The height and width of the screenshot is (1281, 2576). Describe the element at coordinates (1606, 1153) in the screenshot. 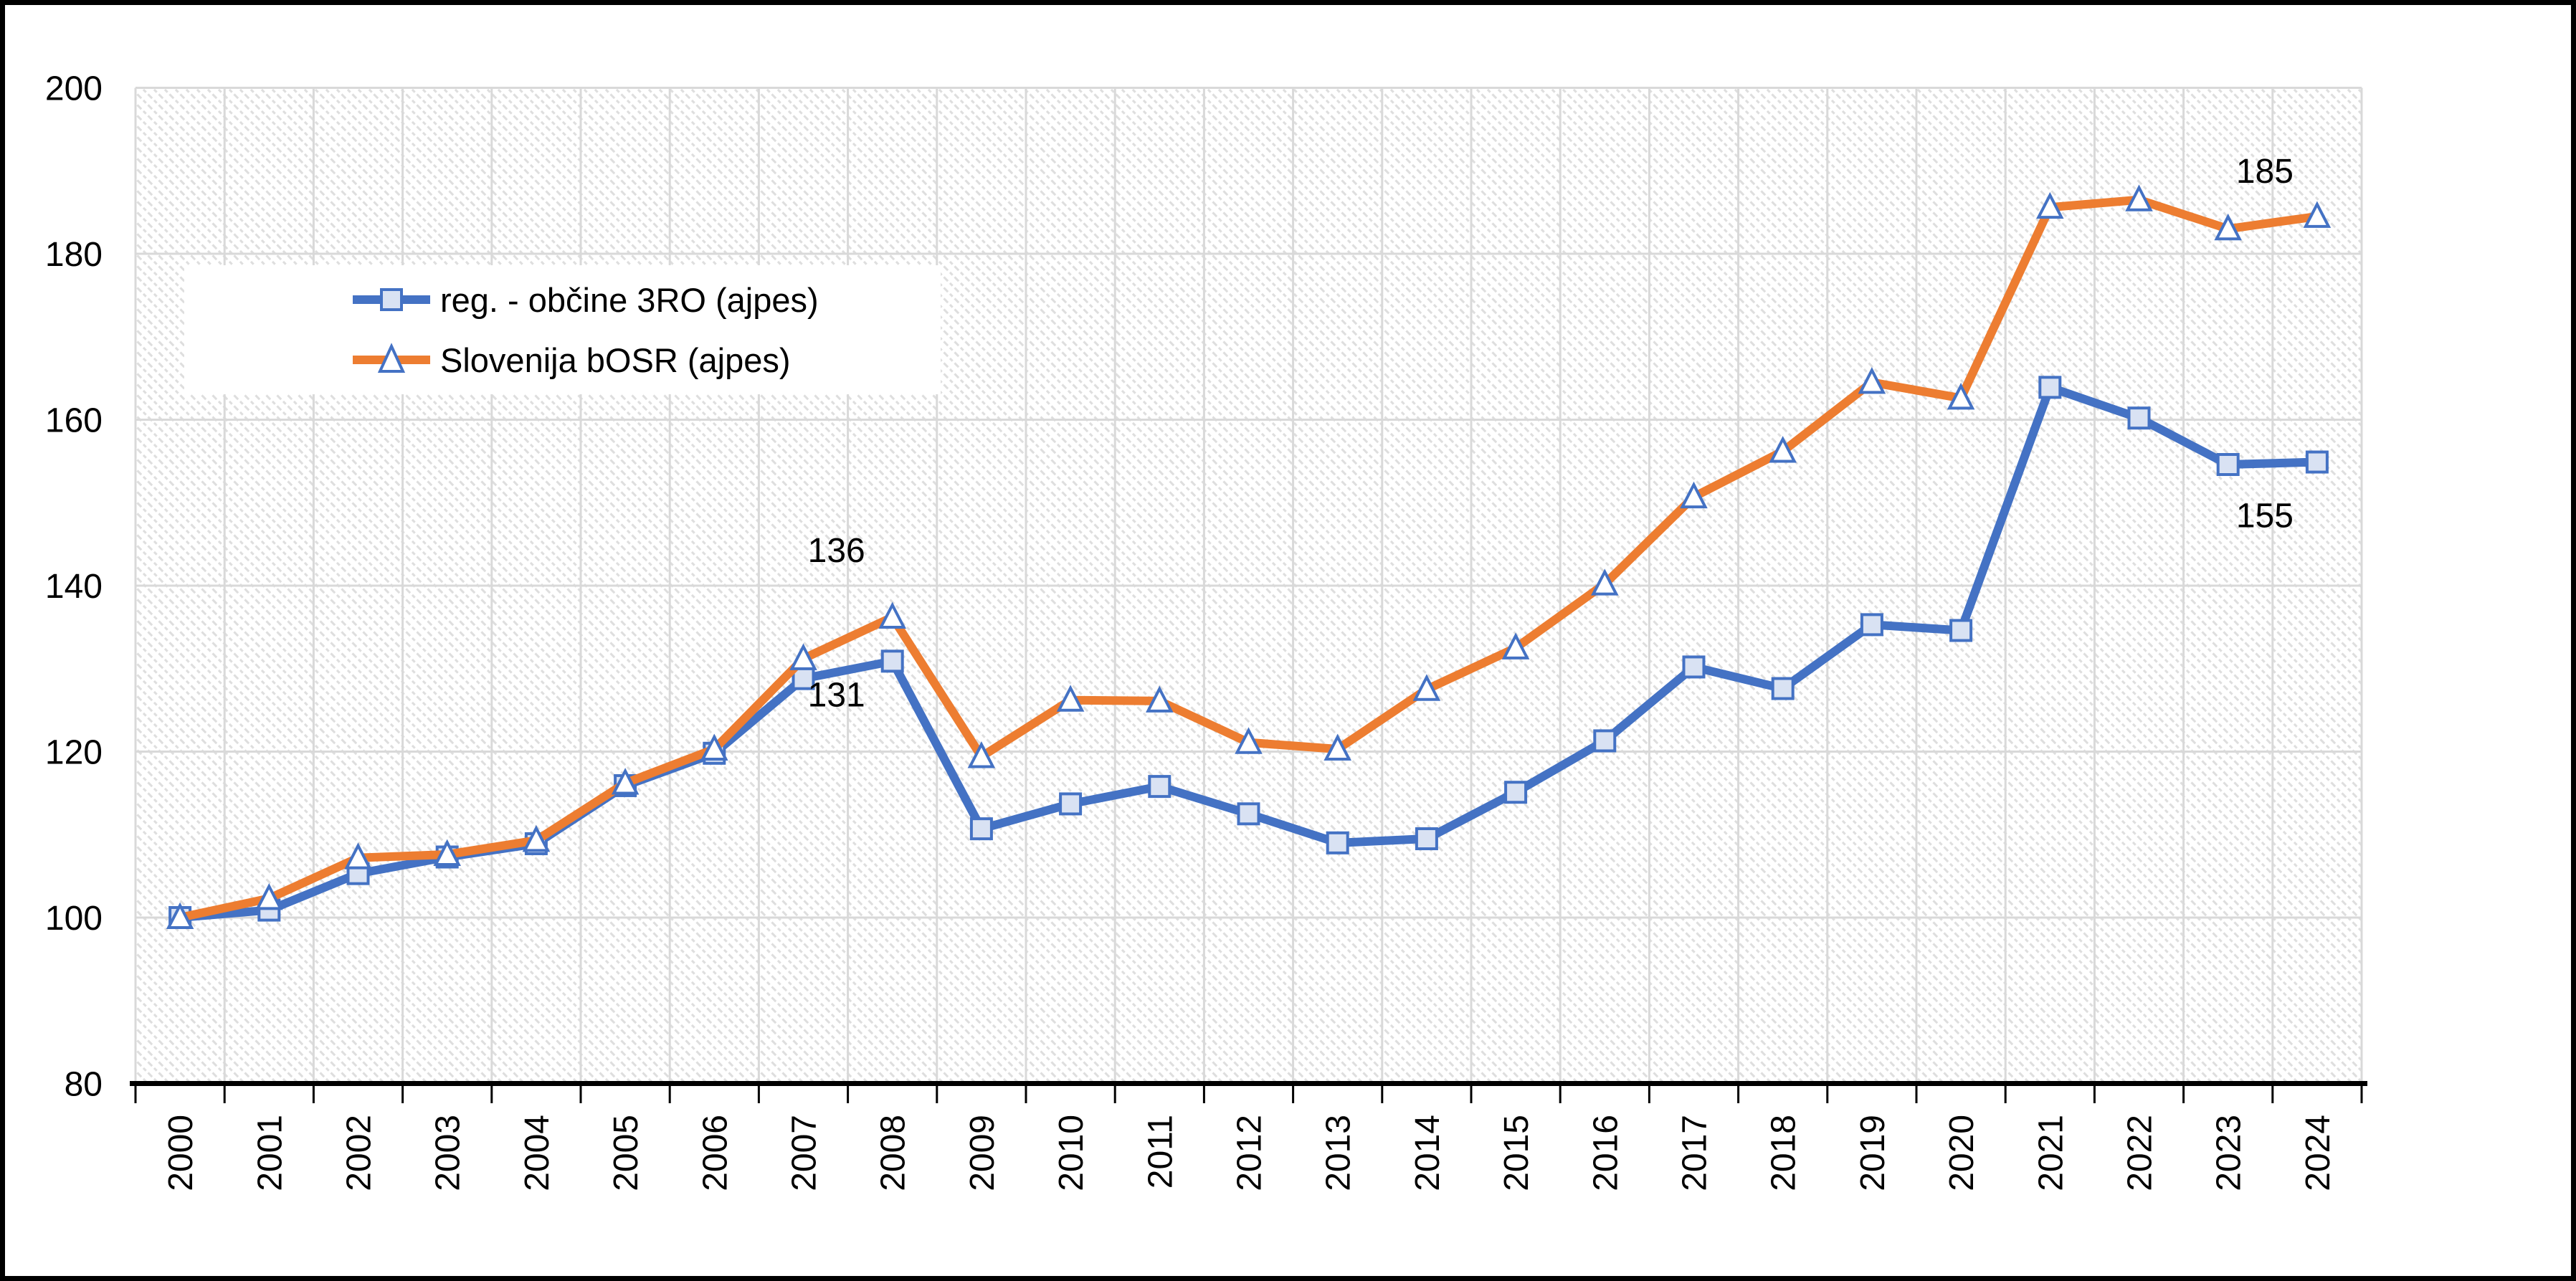

I see `x-axis-label: 2016` at that location.